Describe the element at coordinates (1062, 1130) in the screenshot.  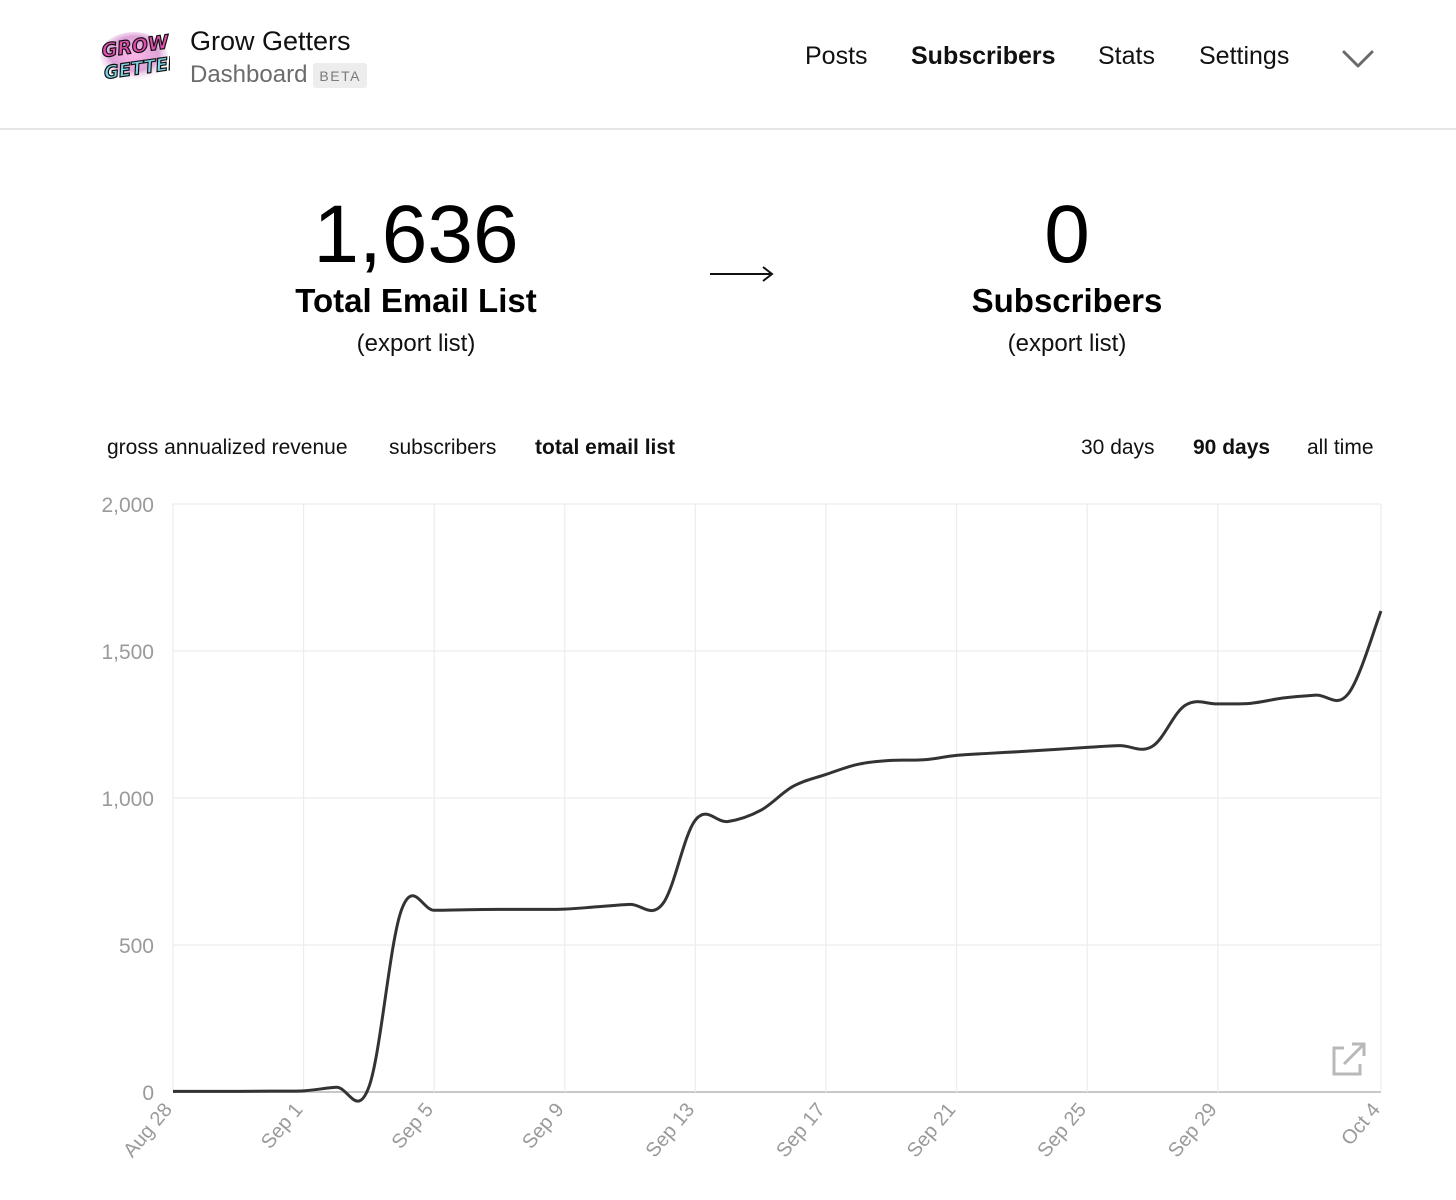
I see `x-tick-label: Sep 25` at that location.